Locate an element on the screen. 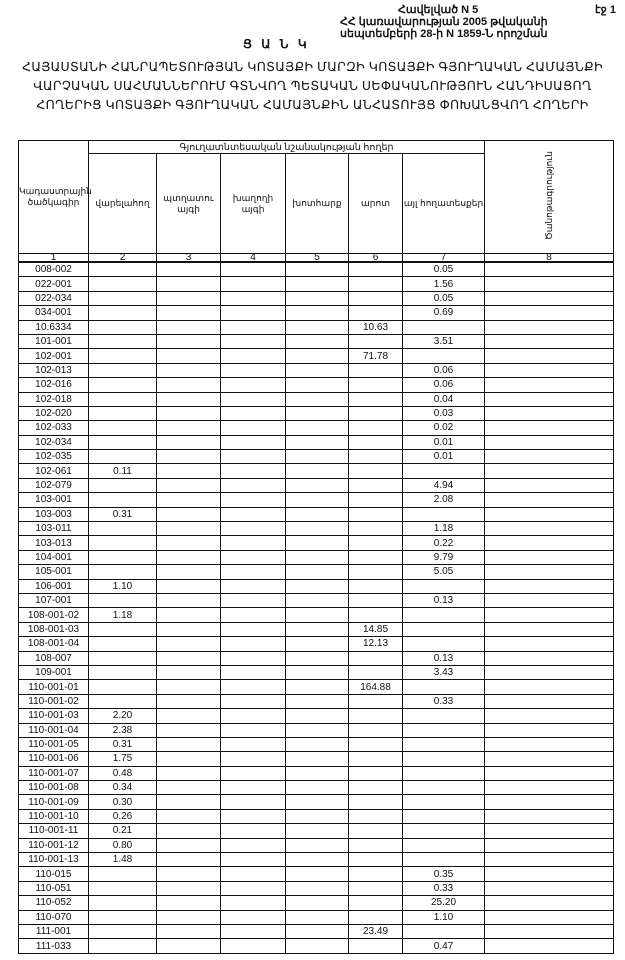 Image resolution: width=625 pixels, height=960 pixels. cadastral-code-cell: 101-001 is located at coordinates (53, 341).